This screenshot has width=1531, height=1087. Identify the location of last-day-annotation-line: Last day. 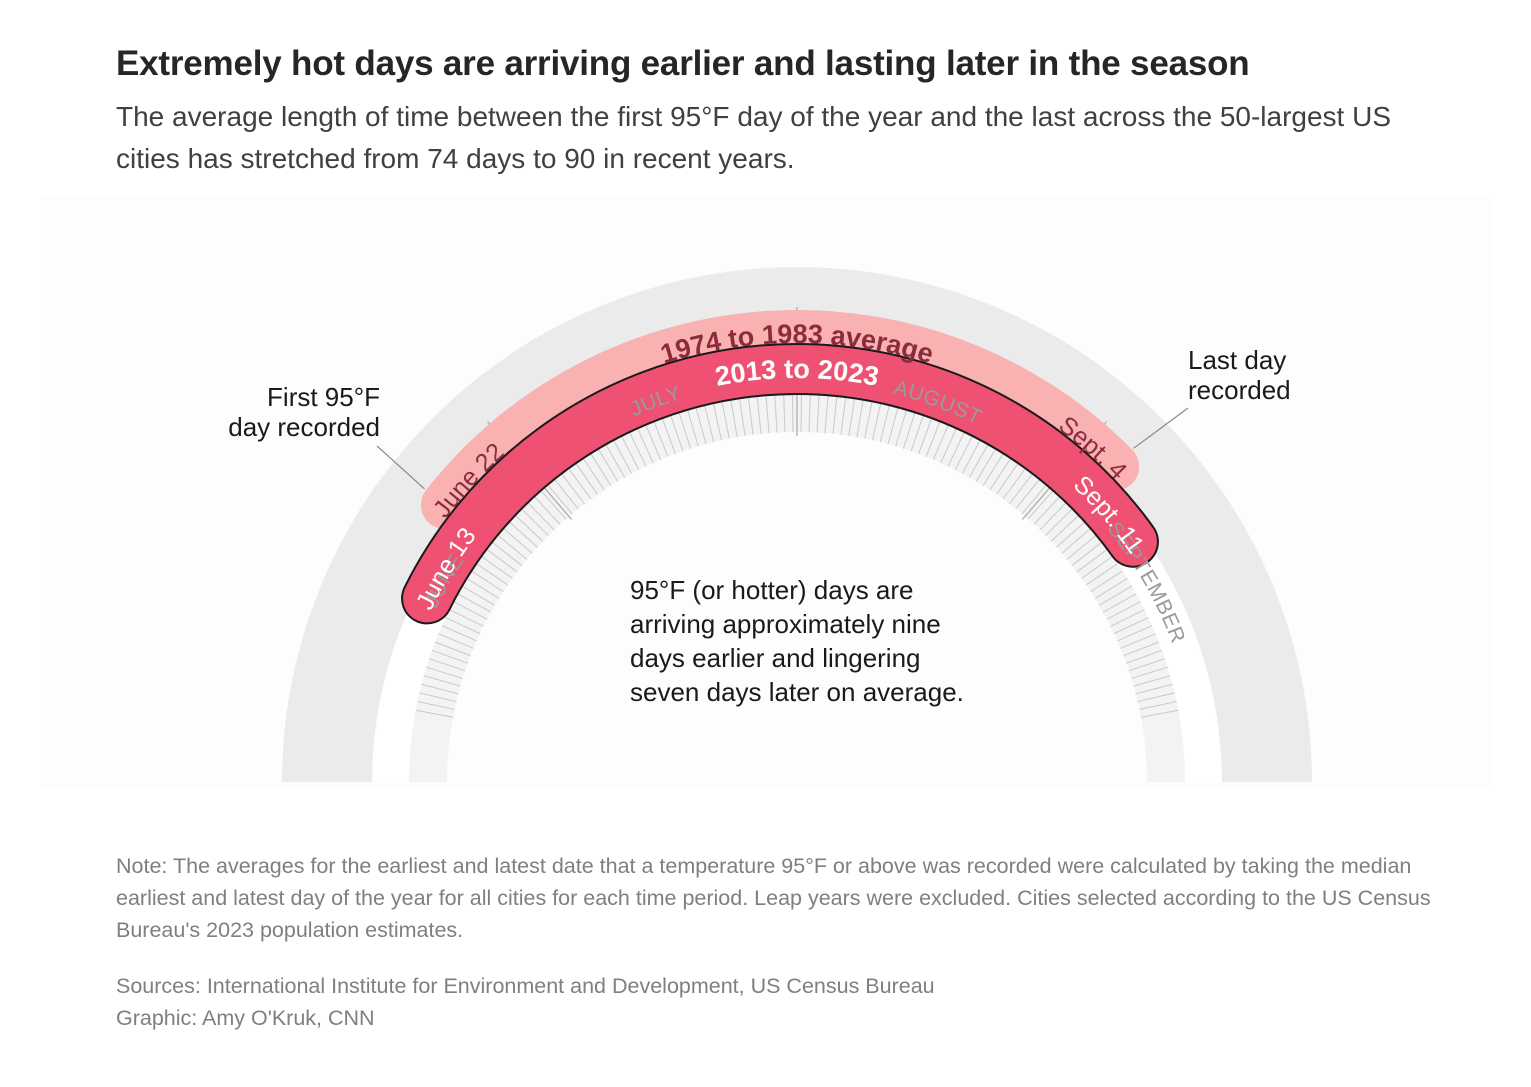
(1237, 360).